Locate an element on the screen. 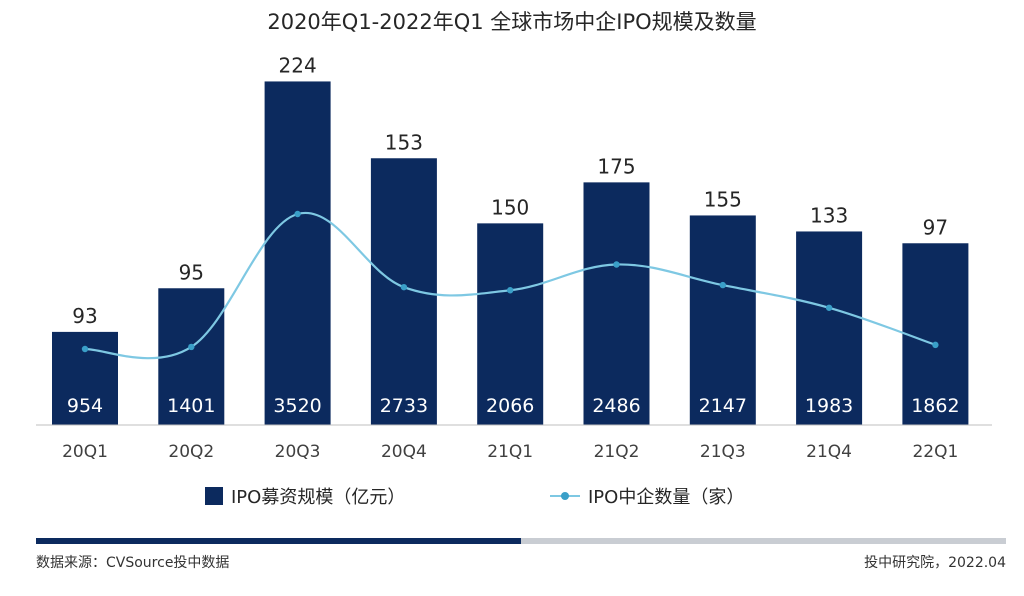  legend-line-label: IPO中企数量（家） is located at coordinates (666, 497).